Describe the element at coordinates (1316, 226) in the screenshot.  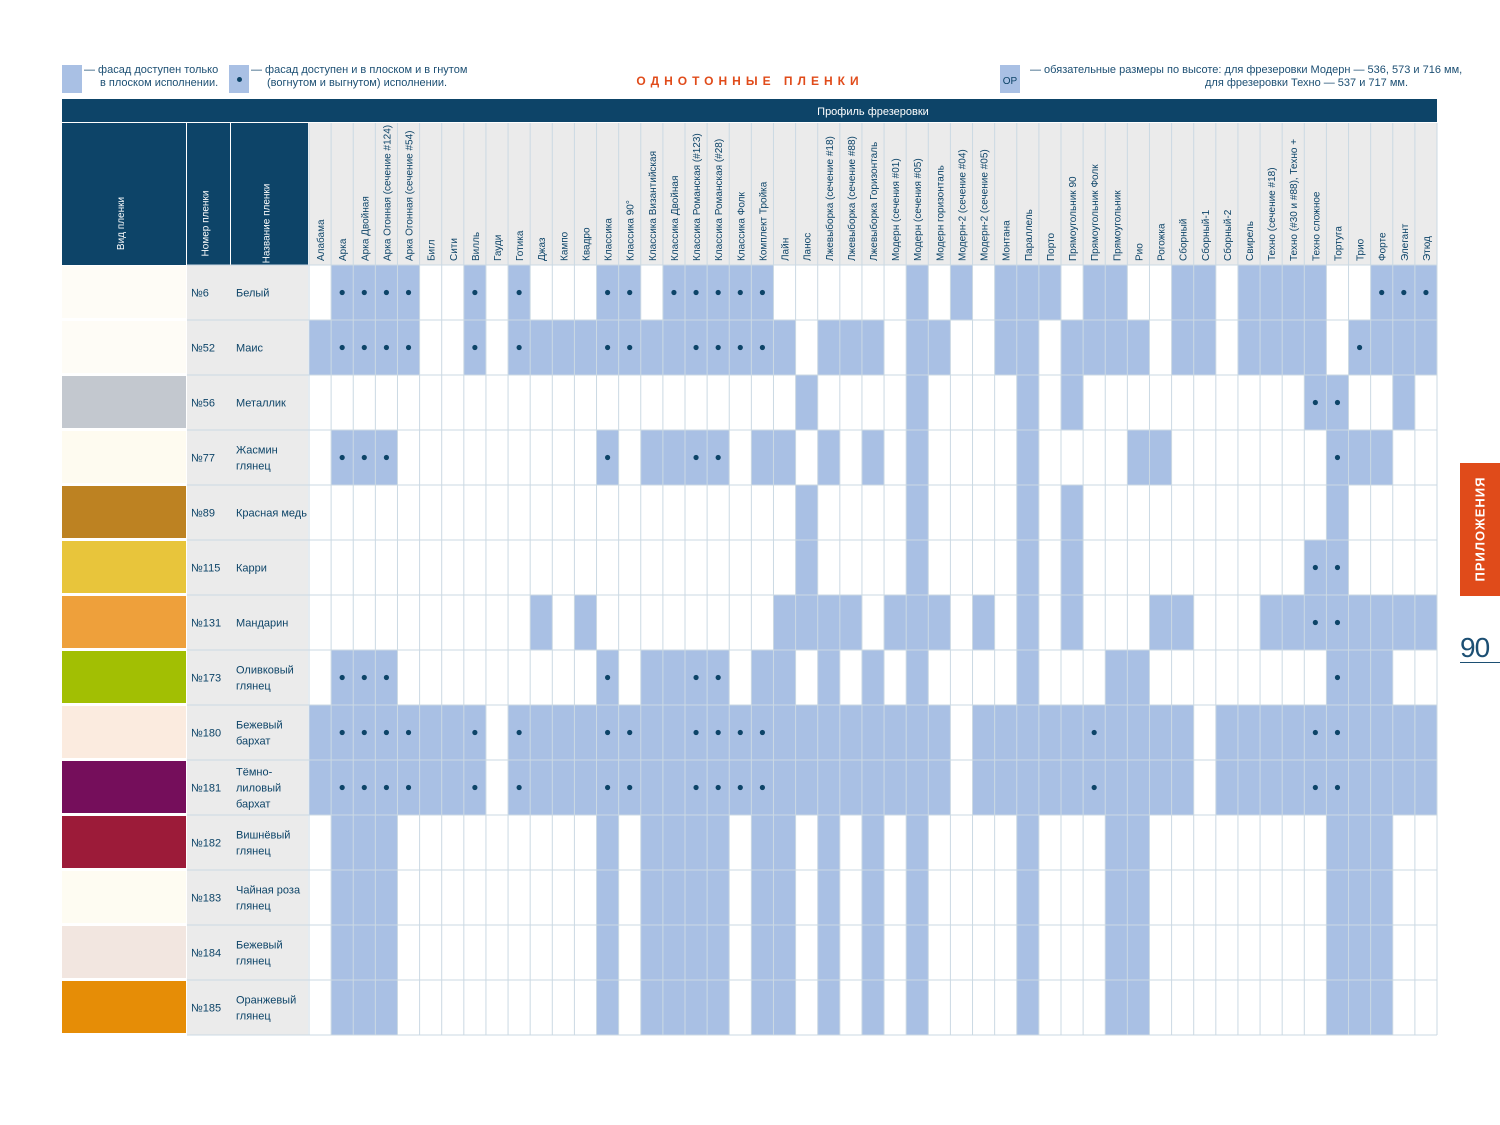
I see `profile-label: Техно сложное` at that location.